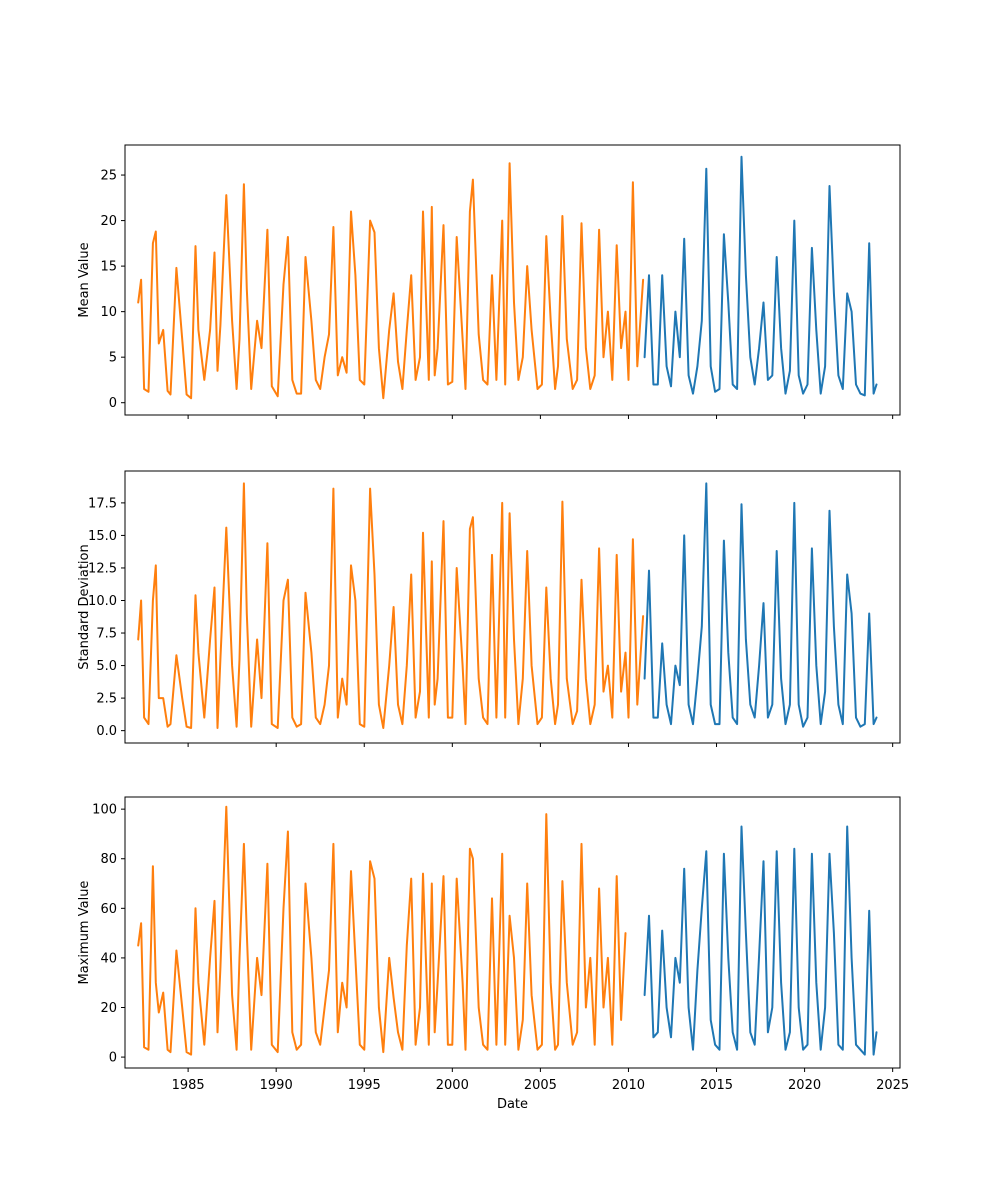  I want to click on y-axis-label: Standard Deviation, so click(84, 606).